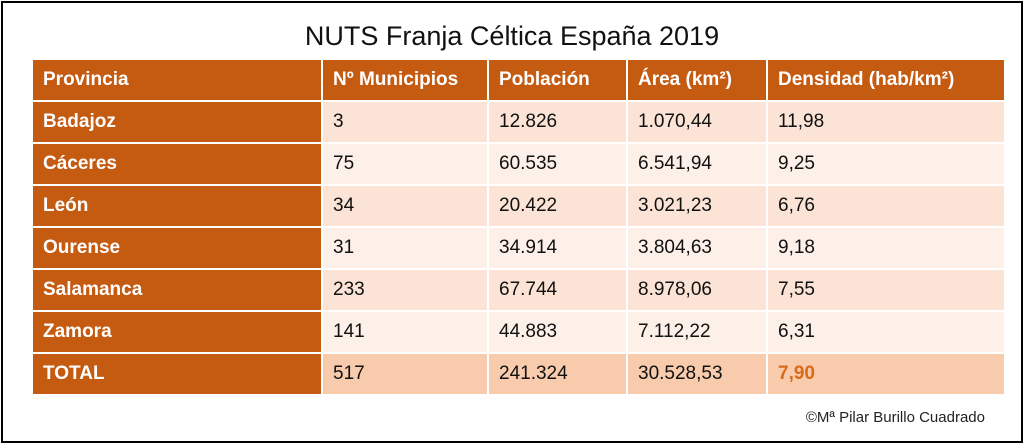 This screenshot has height=444, width=1024. I want to click on table-row: León 34 20.422 3.021,23 6,76, so click(518, 206).